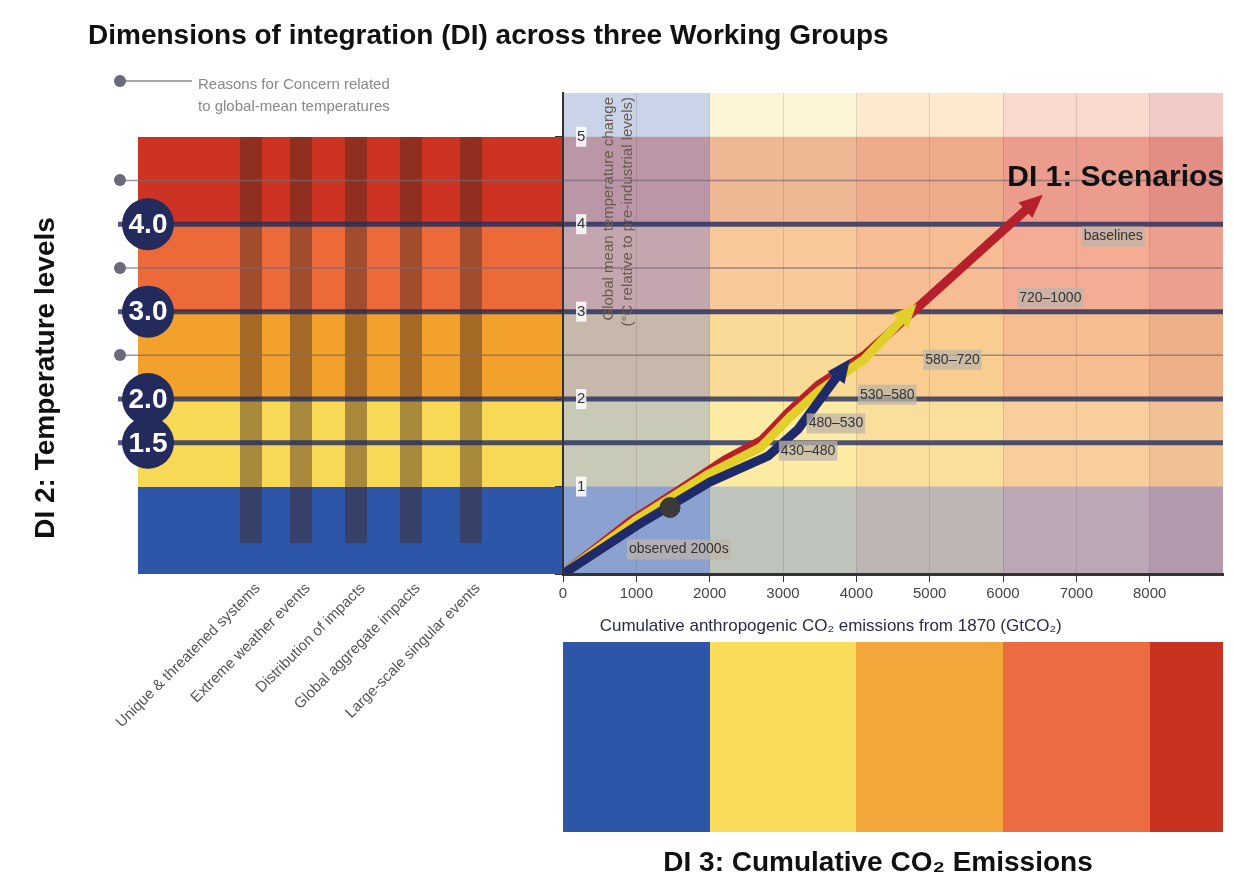 This screenshot has width=1234, height=877. What do you see at coordinates (488, 34) in the screenshot?
I see `chart-title: Dimensions of integration (DI) across three Working Groups` at bounding box center [488, 34].